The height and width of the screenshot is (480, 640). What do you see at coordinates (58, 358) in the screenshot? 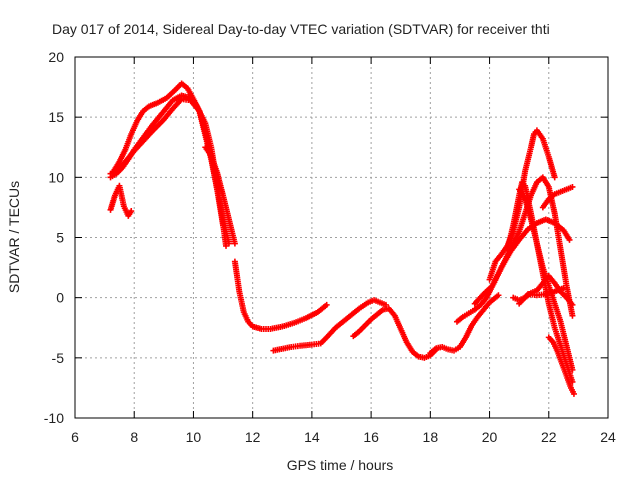
I see `y-tick-label: -5` at bounding box center [58, 358].